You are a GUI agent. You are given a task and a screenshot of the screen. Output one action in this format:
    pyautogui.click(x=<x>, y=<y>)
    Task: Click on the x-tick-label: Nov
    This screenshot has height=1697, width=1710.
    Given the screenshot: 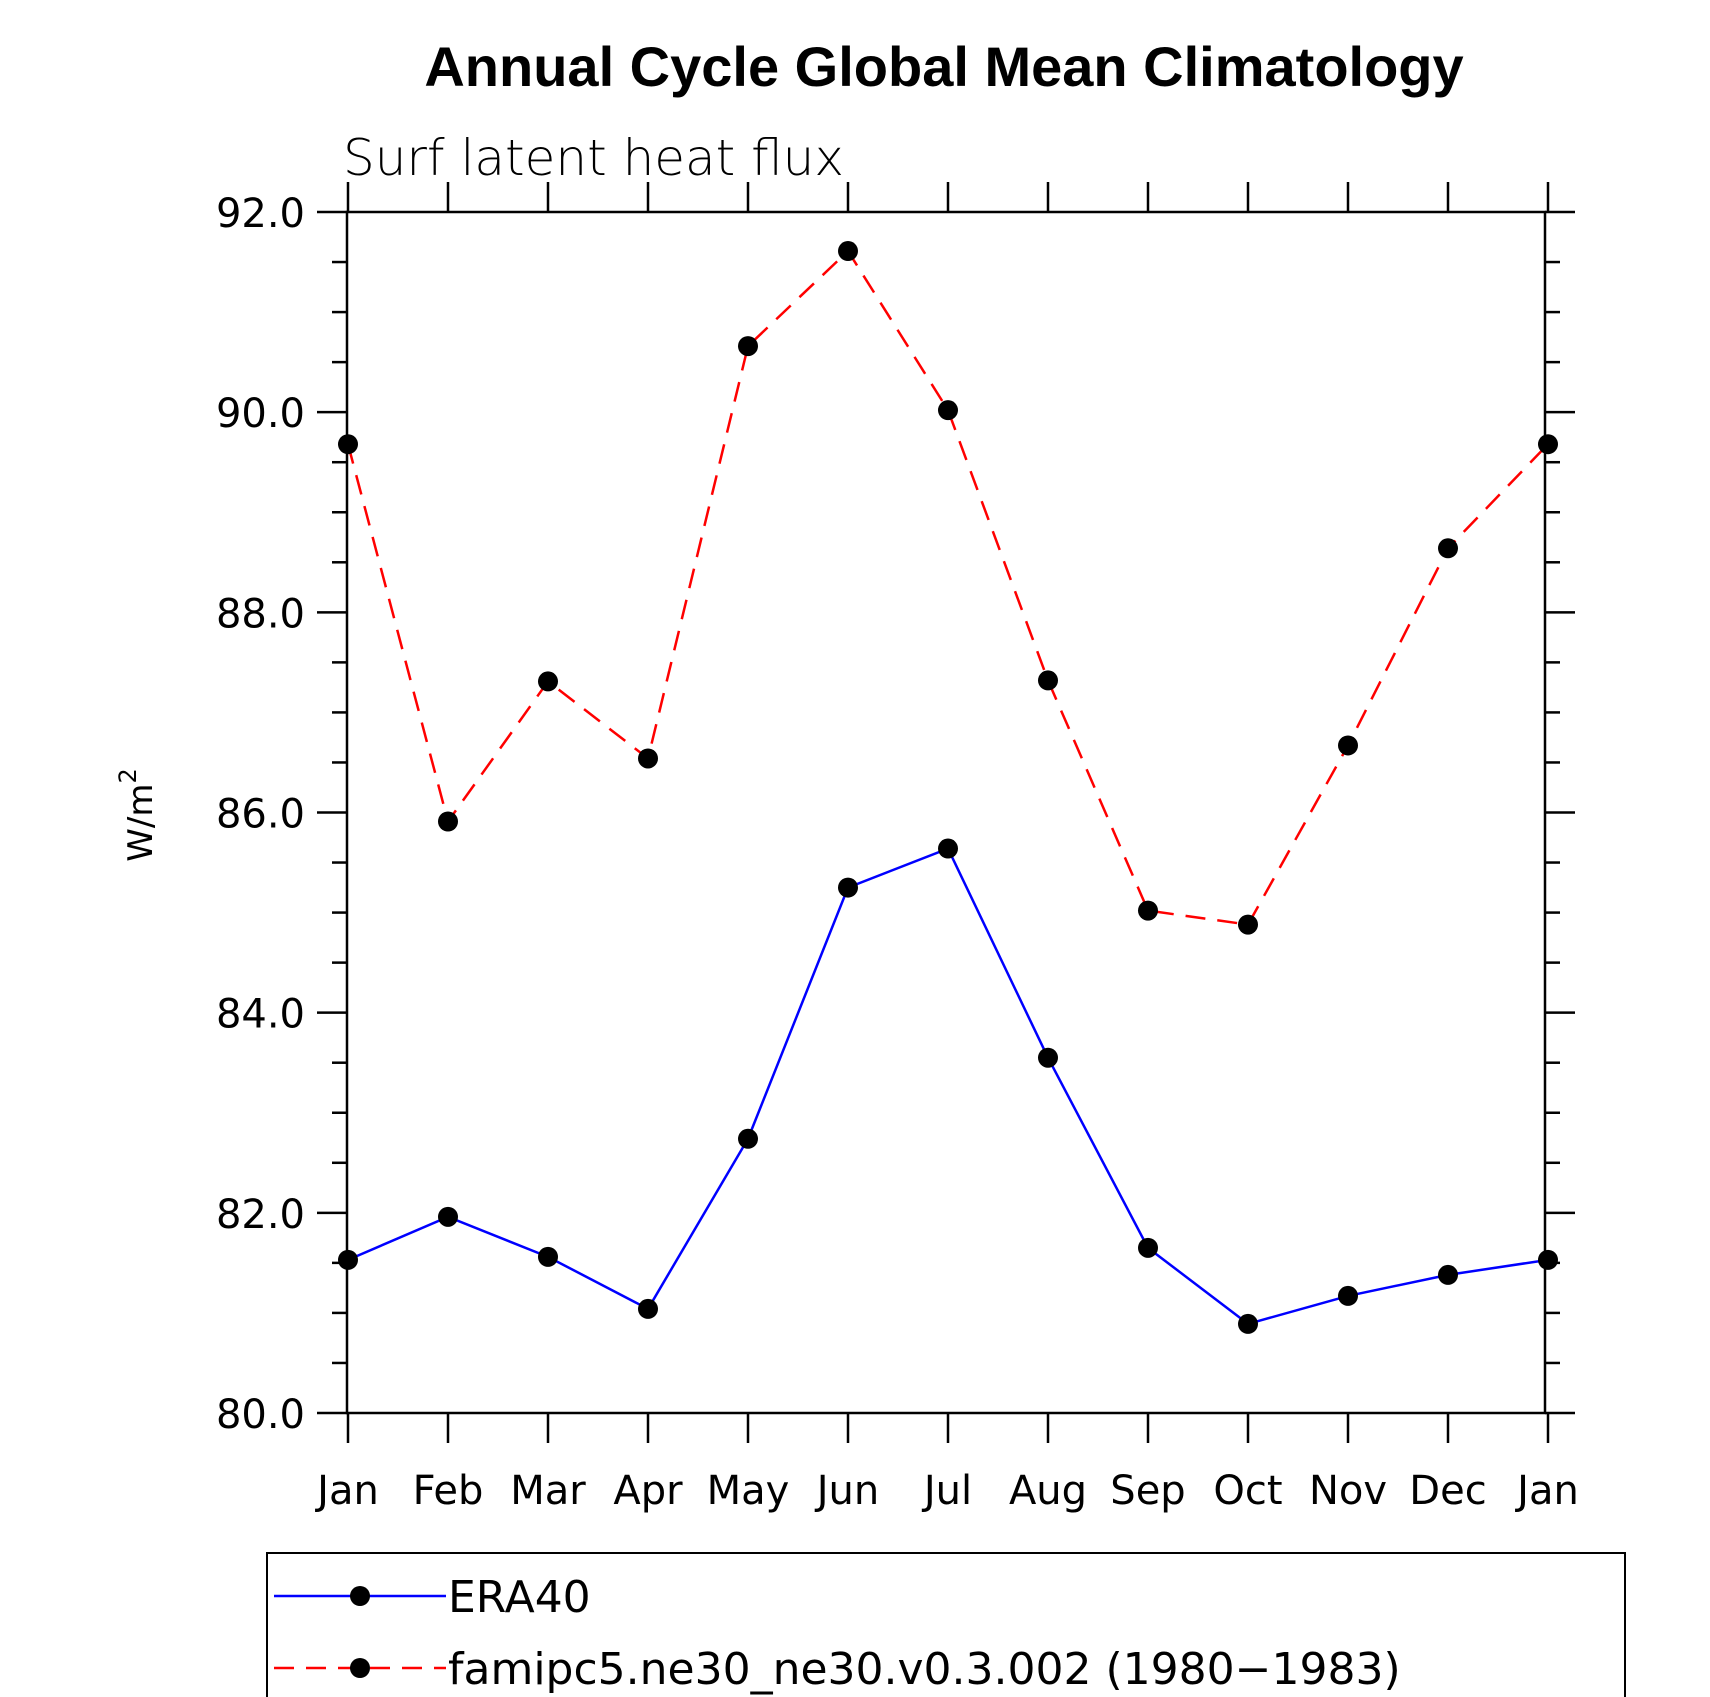 What is the action you would take?
    pyautogui.click(x=1348, y=1491)
    